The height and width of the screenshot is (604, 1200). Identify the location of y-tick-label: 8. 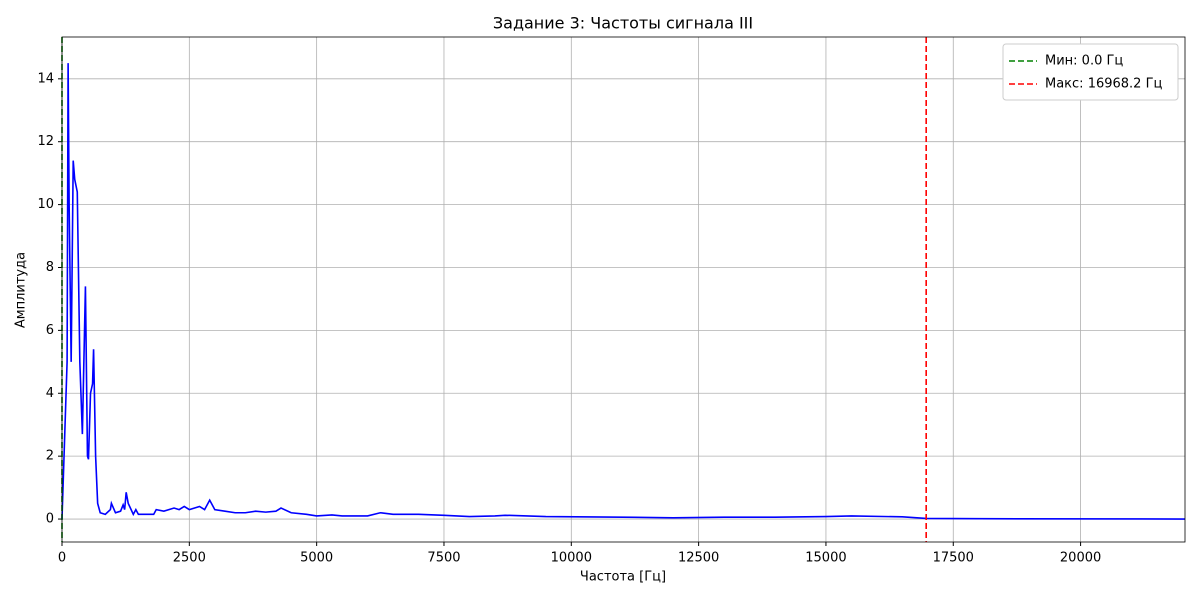
(50, 267).